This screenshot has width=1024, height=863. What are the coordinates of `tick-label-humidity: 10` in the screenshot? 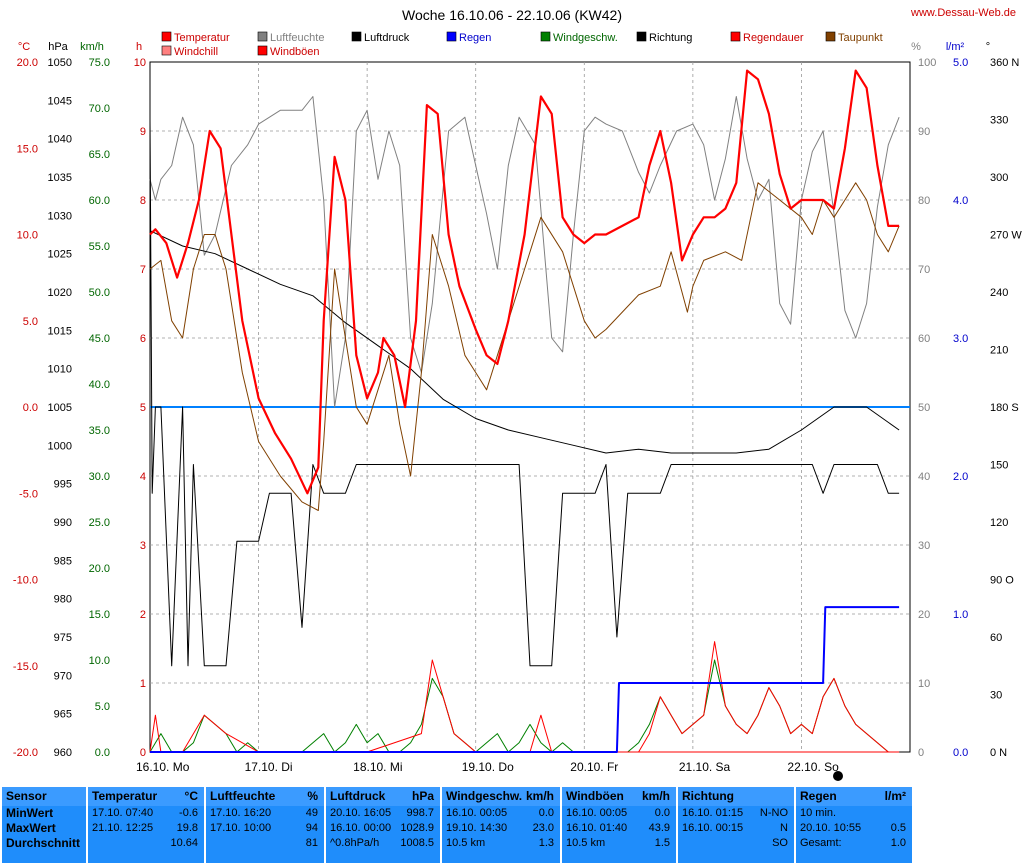 It's located at (924, 684).